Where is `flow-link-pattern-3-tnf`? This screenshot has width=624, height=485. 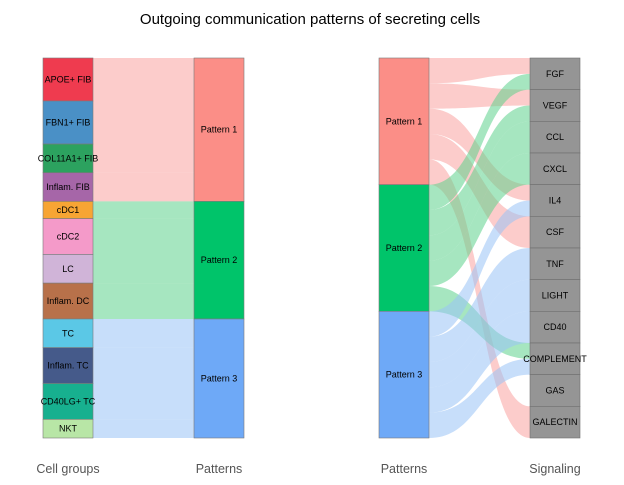
flow-link-pattern-3-tnf is located at coordinates (479, 305).